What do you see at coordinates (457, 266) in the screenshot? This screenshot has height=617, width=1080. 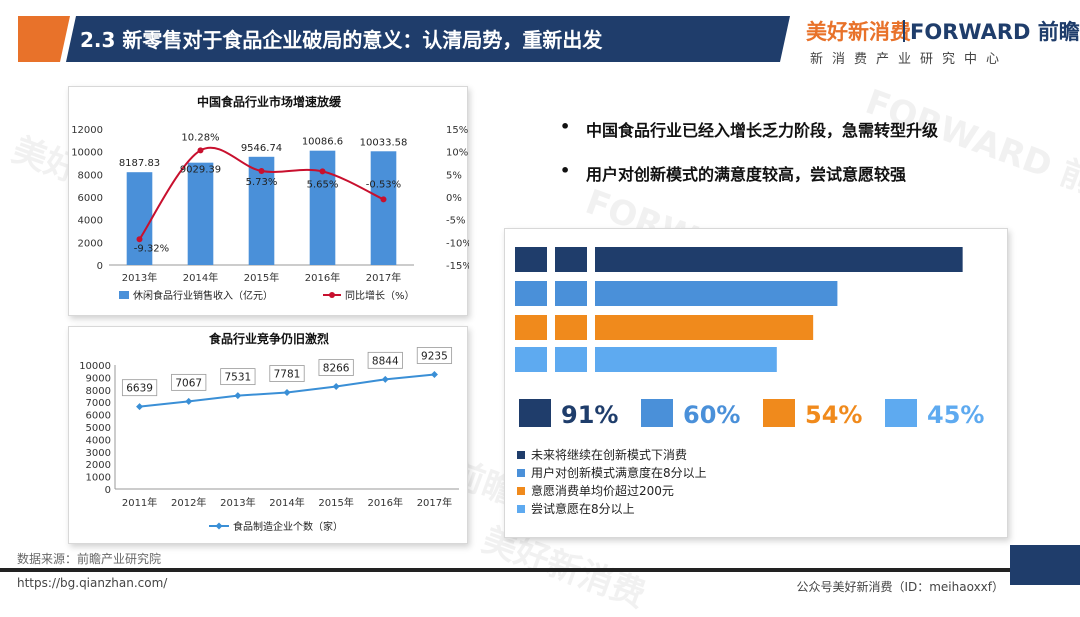 I see `y2-tick-label: -15%` at bounding box center [457, 266].